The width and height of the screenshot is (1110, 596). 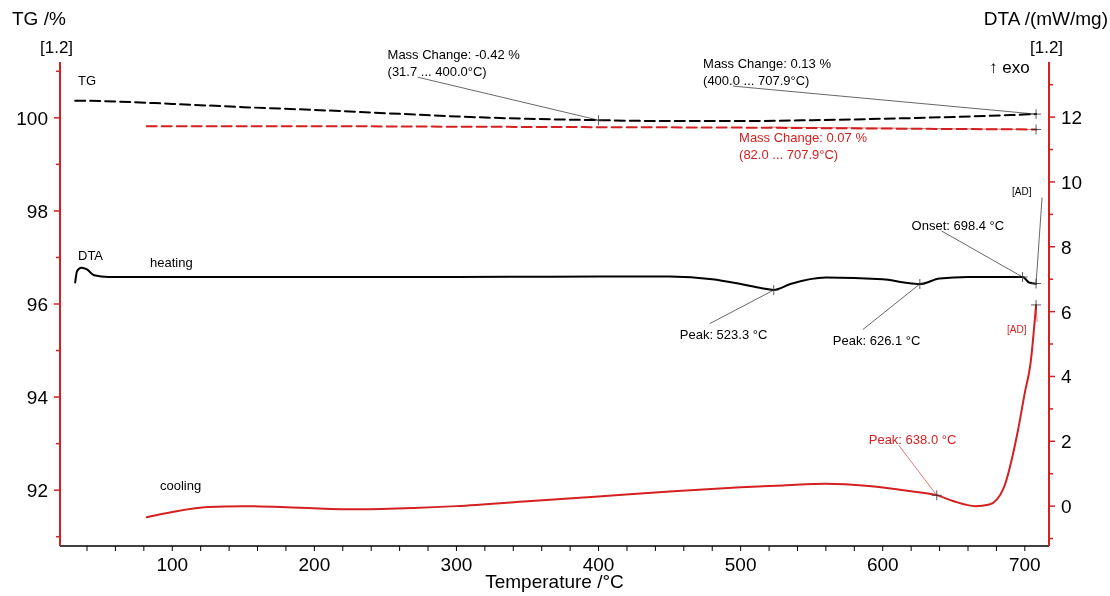 I want to click on annotation: Mass Change: -0.42 % (31.7 ... 400.0°C), so click(x=454, y=62).